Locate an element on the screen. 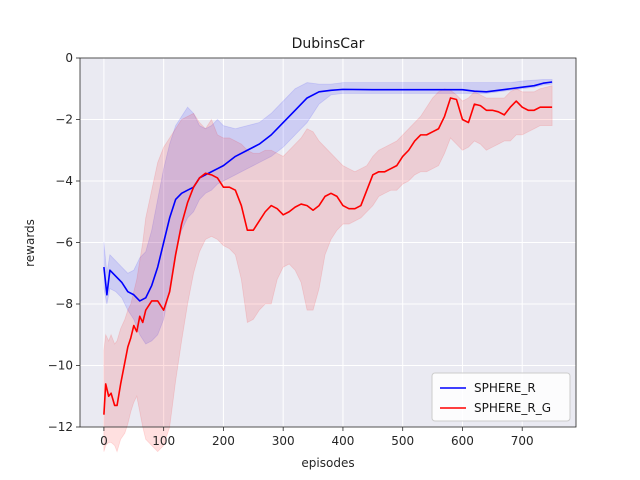 This screenshot has height=480, width=640. chart-title: DubinsCar is located at coordinates (328, 44).